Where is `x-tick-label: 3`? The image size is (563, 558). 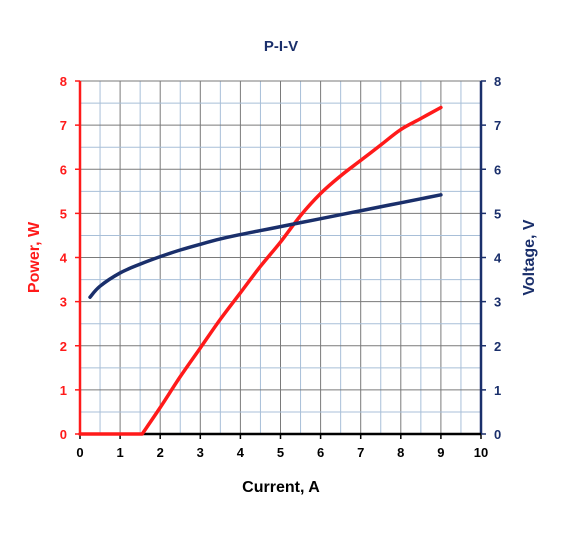 x-tick-label: 3 is located at coordinates (200, 452).